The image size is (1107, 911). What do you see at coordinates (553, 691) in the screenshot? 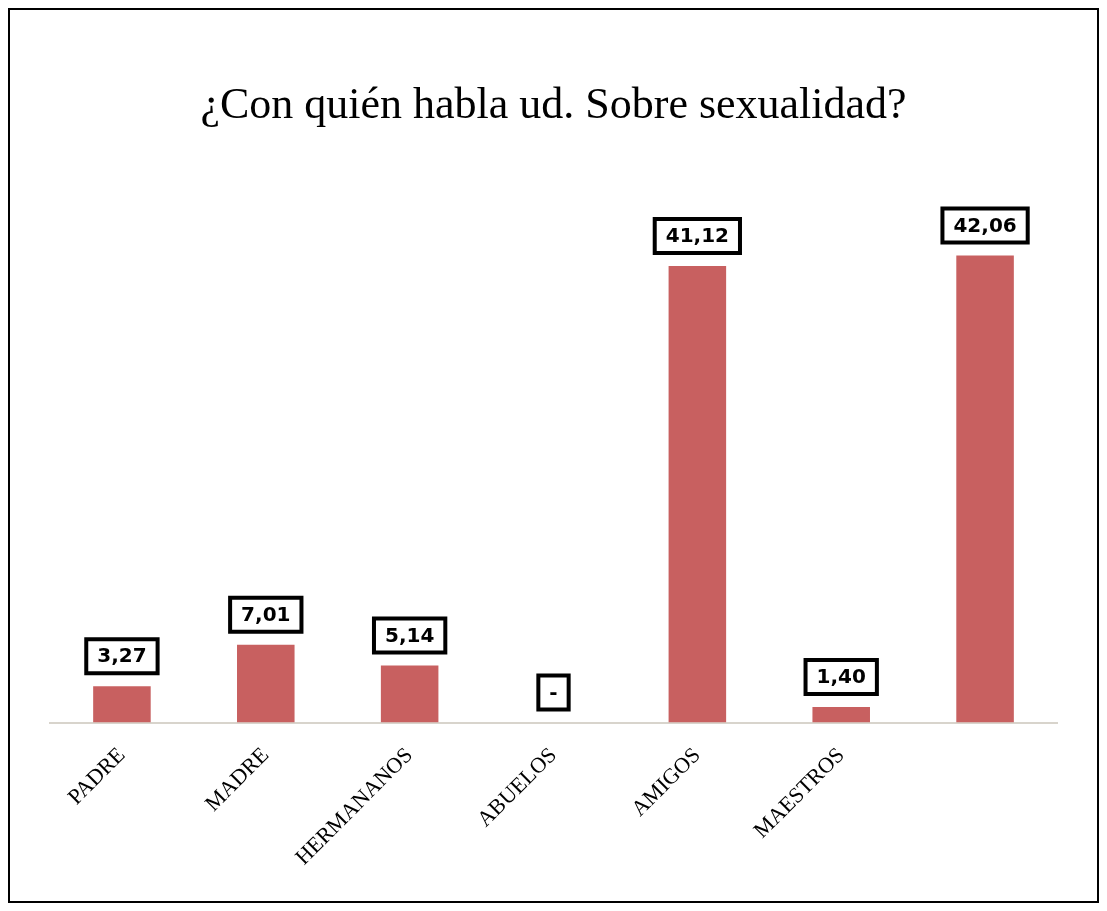
I see `data-label: -` at bounding box center [553, 691].